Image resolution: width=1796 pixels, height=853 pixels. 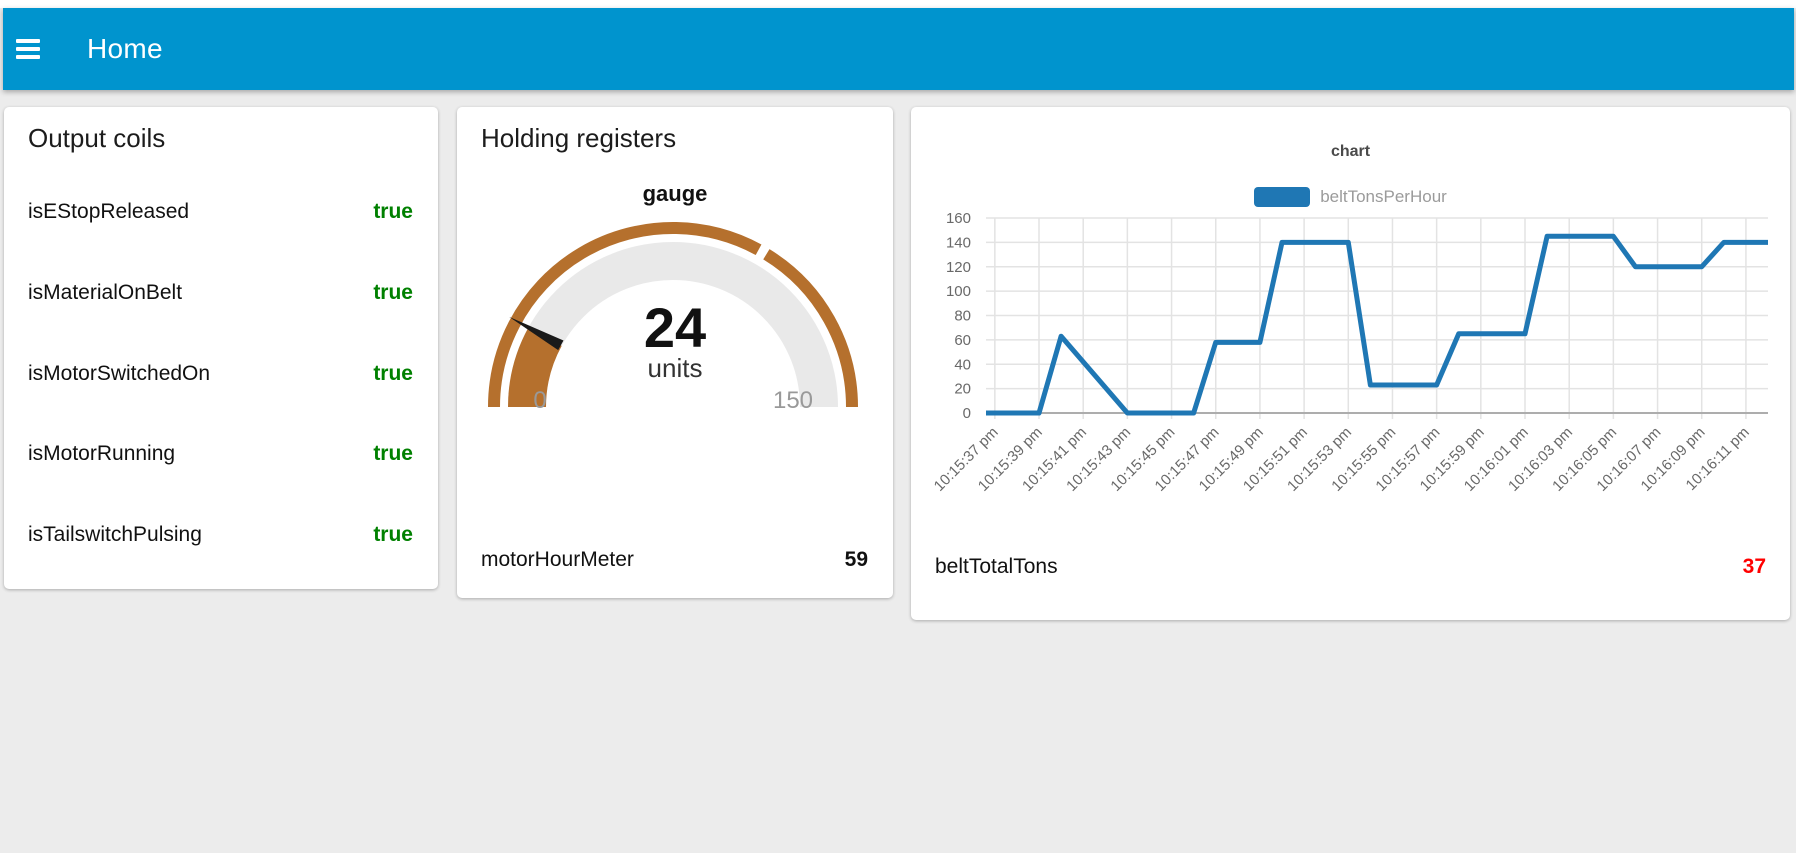 What do you see at coordinates (28, 41) in the screenshot?
I see `hamburger-icon` at bounding box center [28, 41].